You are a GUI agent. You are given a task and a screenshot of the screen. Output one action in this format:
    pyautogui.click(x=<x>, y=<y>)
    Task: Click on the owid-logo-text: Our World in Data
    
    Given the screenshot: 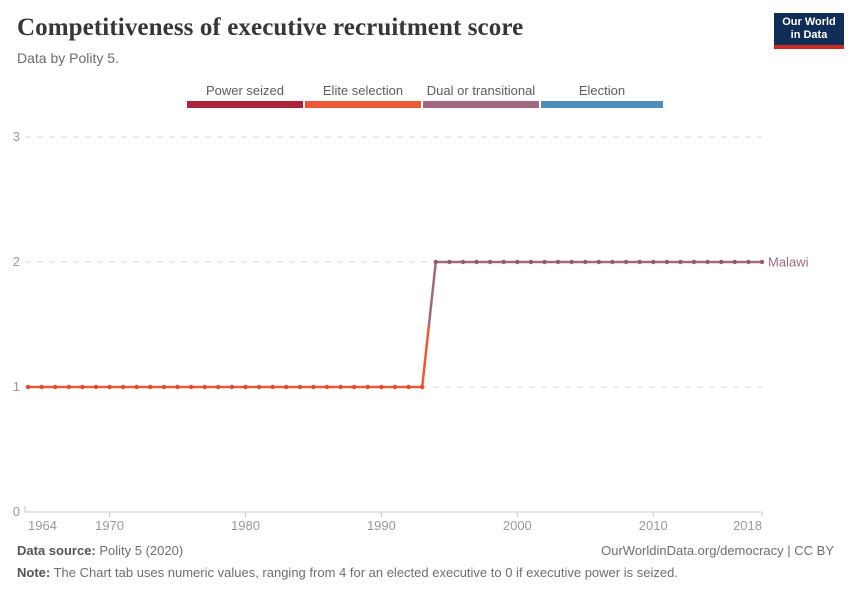 What is the action you would take?
    pyautogui.click(x=809, y=29)
    